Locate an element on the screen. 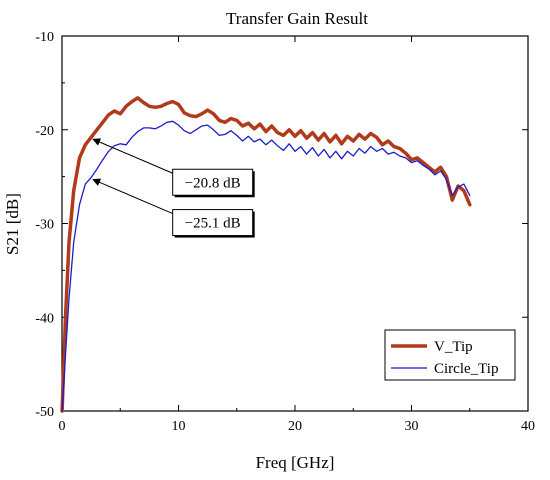 This screenshot has height=480, width=550. legend: V_Tip Circle_Tip is located at coordinates (450, 355).